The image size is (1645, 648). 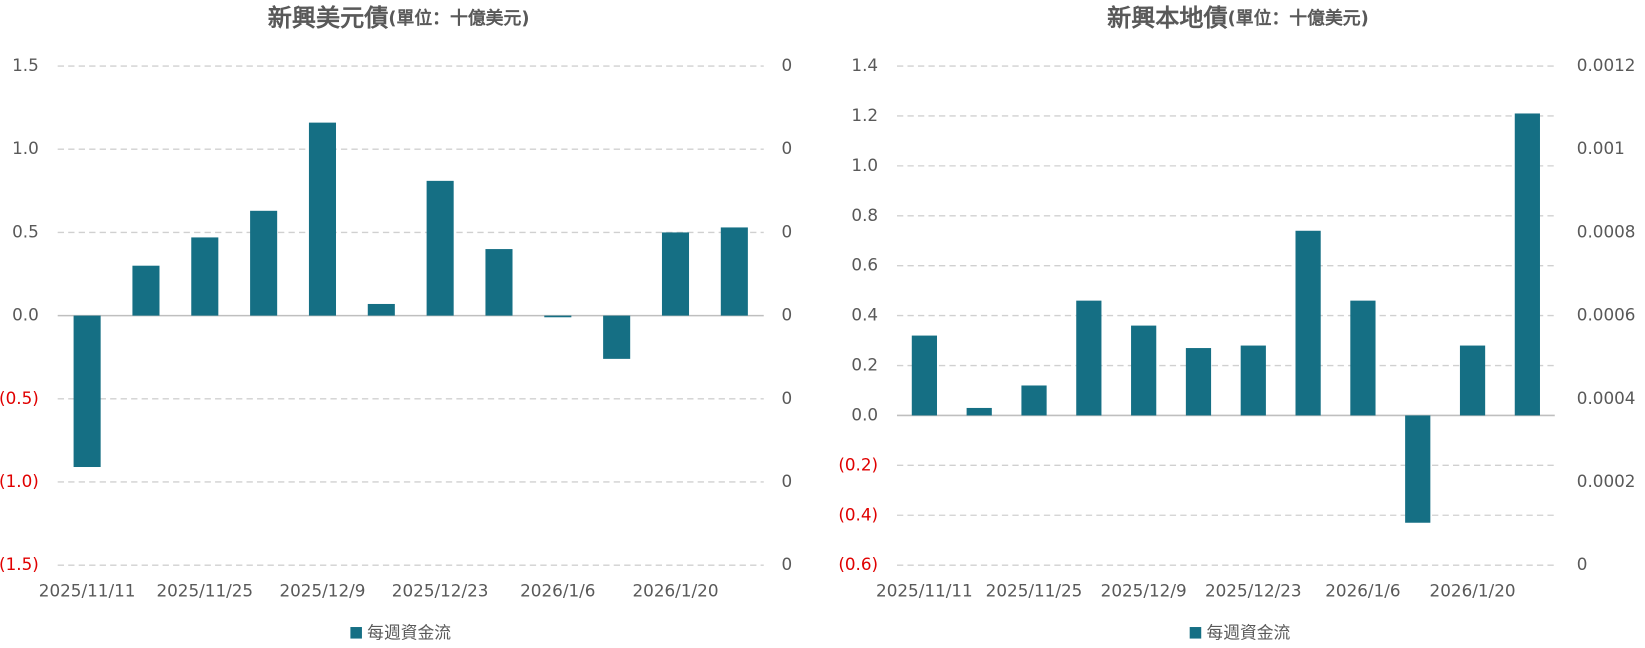 What do you see at coordinates (19, 481) in the screenshot?
I see `y-tick-label: (1.0)` at bounding box center [19, 481].